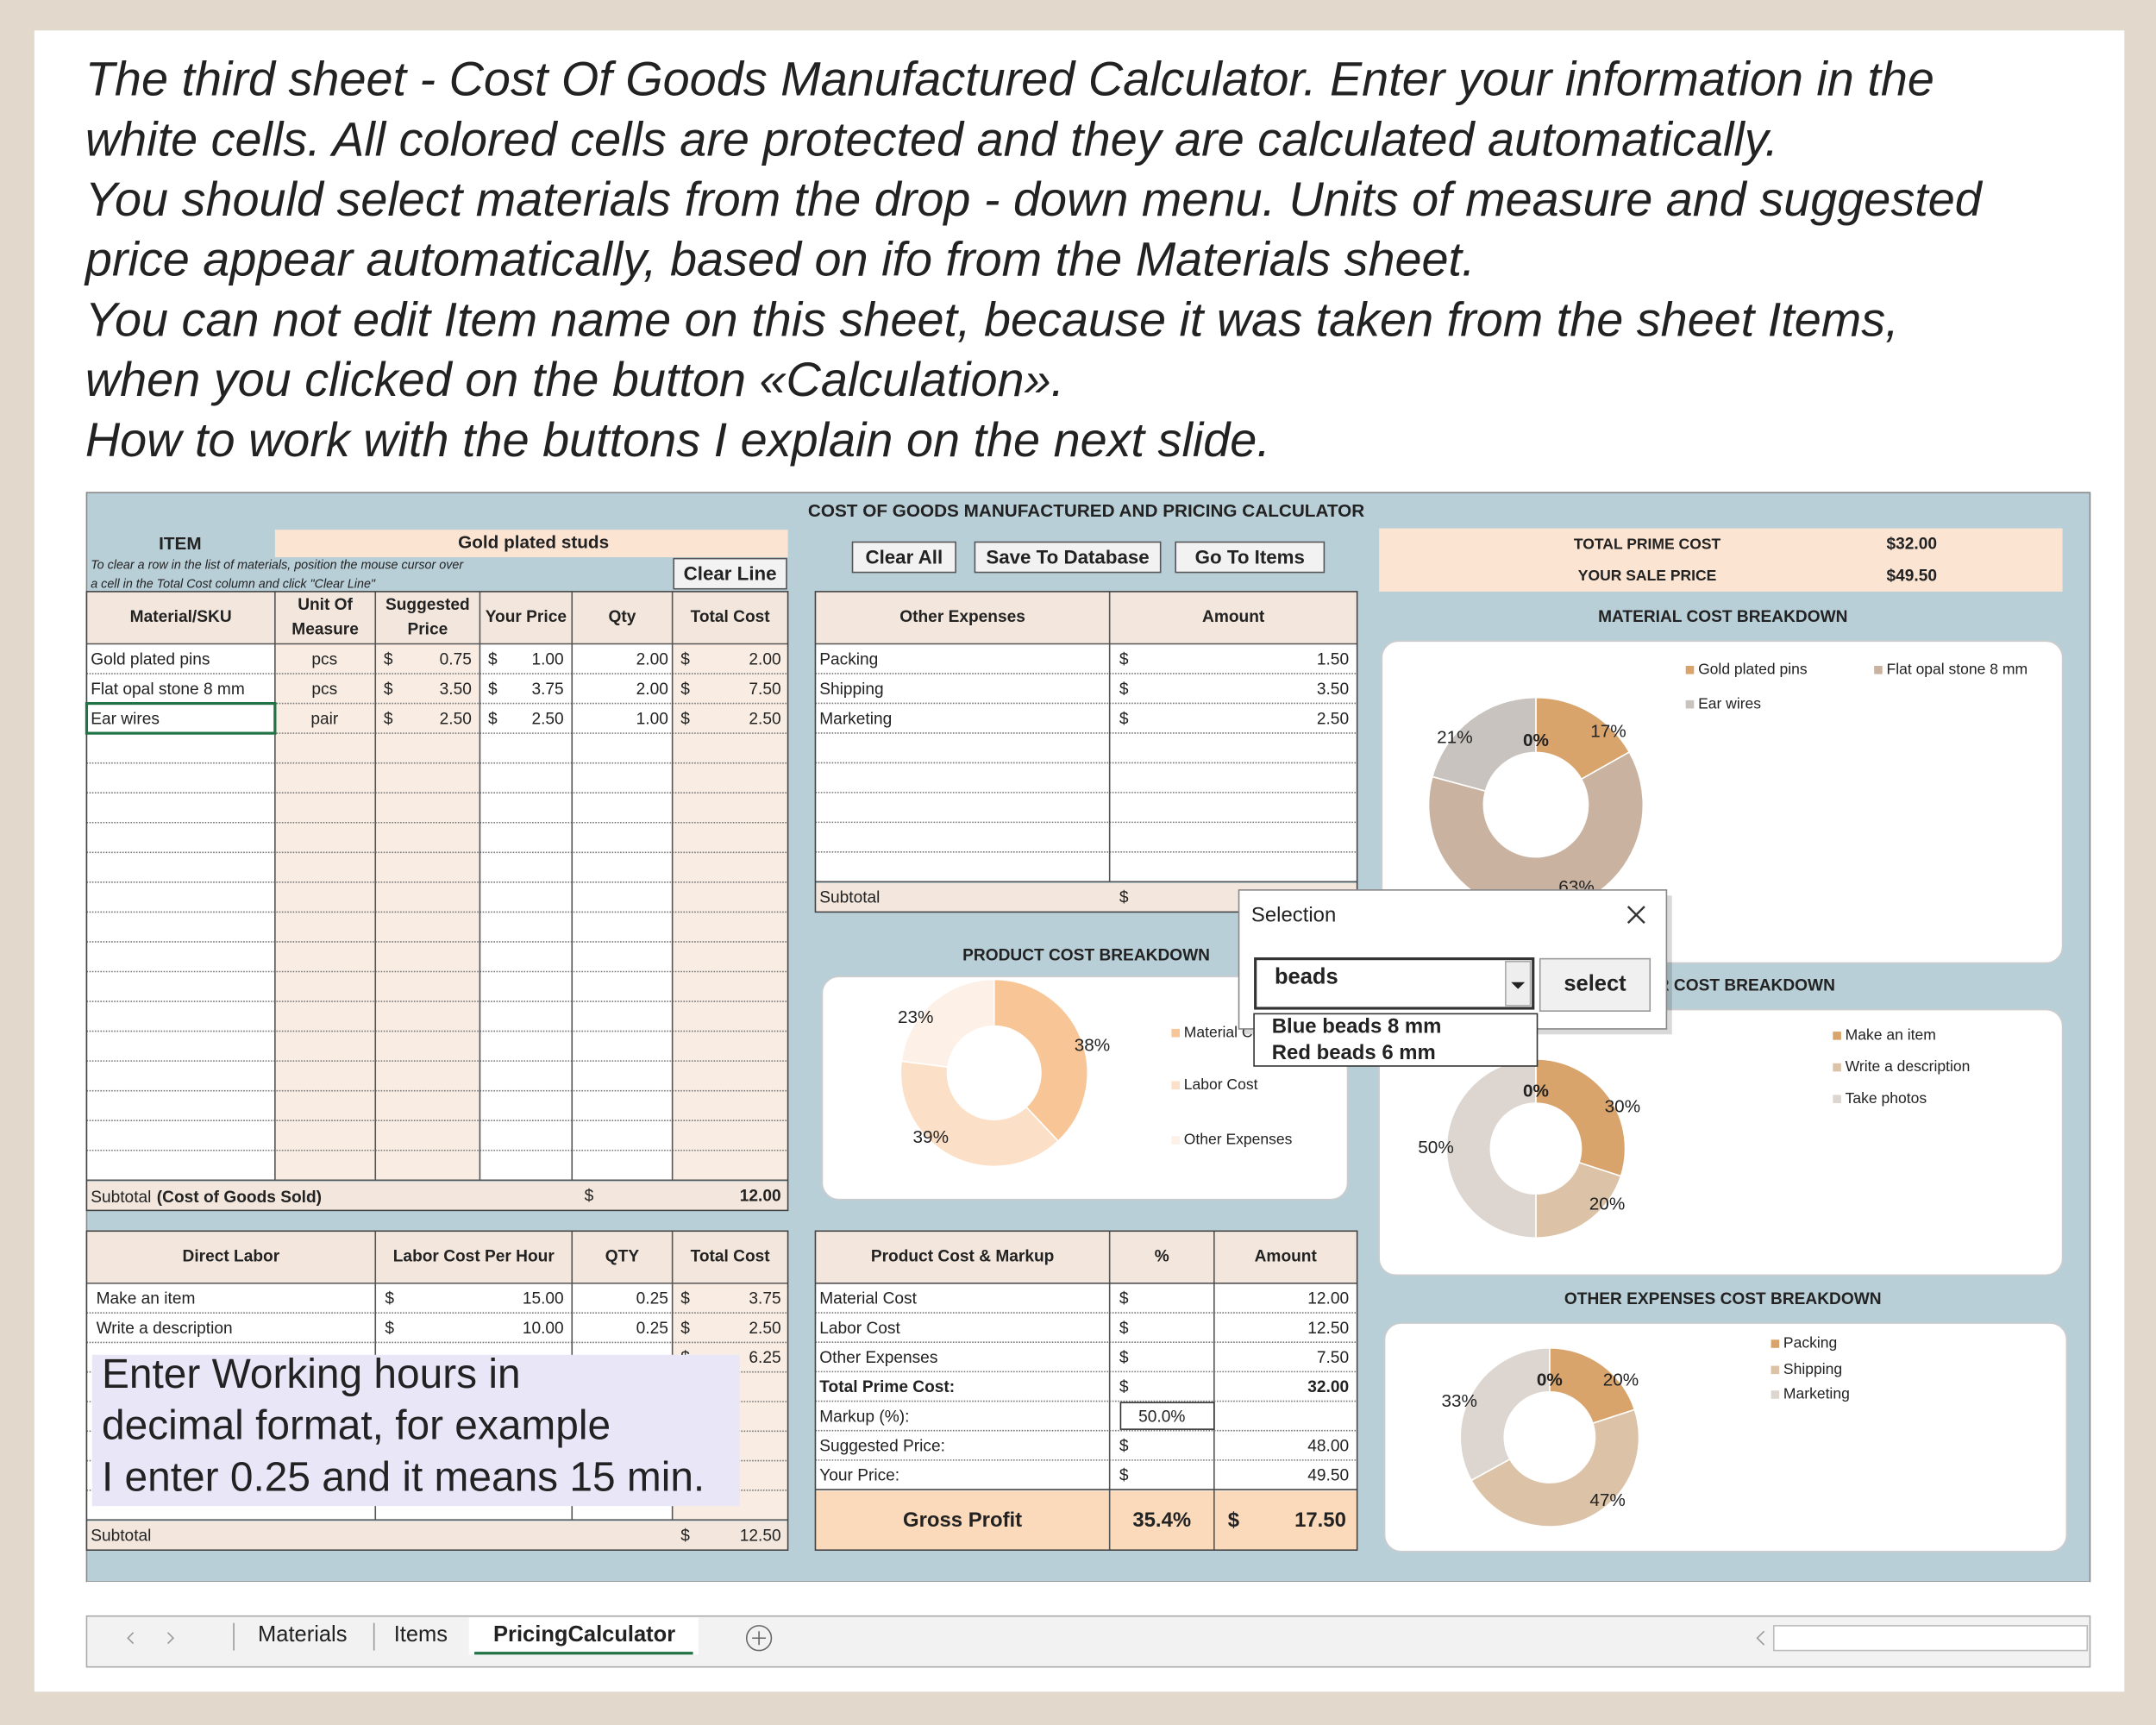 This screenshot has width=2156, height=1725. What do you see at coordinates (760, 1196) in the screenshot?
I see `subtotal-value: 12.00` at bounding box center [760, 1196].